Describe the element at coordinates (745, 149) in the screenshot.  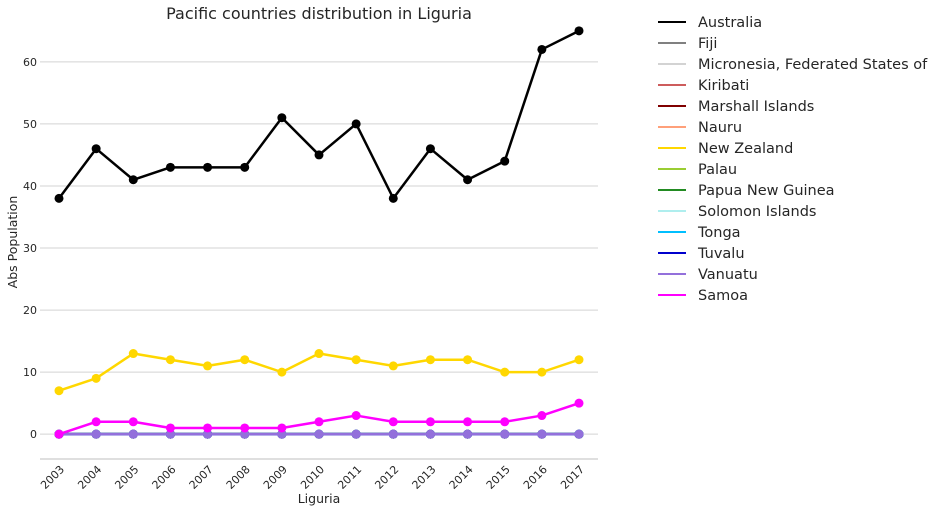
I see `legend-label: New Zealand` at that location.